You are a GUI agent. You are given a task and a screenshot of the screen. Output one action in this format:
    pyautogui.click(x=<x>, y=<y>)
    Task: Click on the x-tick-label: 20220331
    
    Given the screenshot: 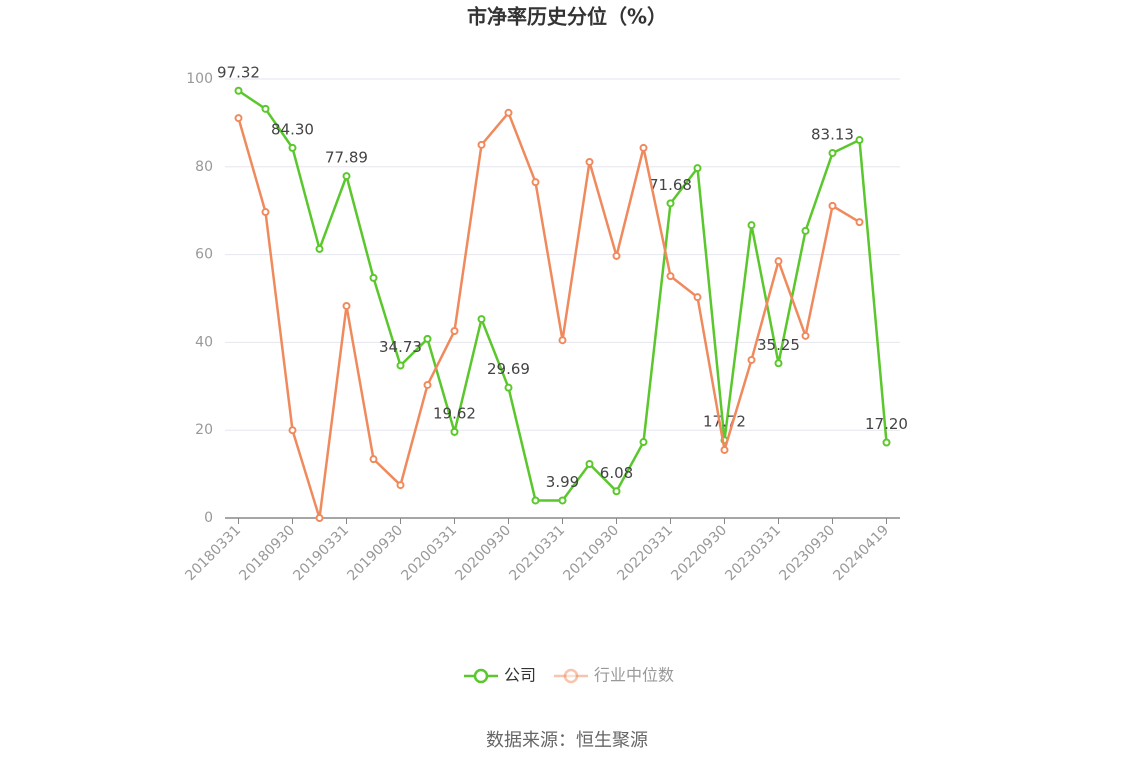 What is the action you would take?
    pyautogui.click(x=645, y=553)
    